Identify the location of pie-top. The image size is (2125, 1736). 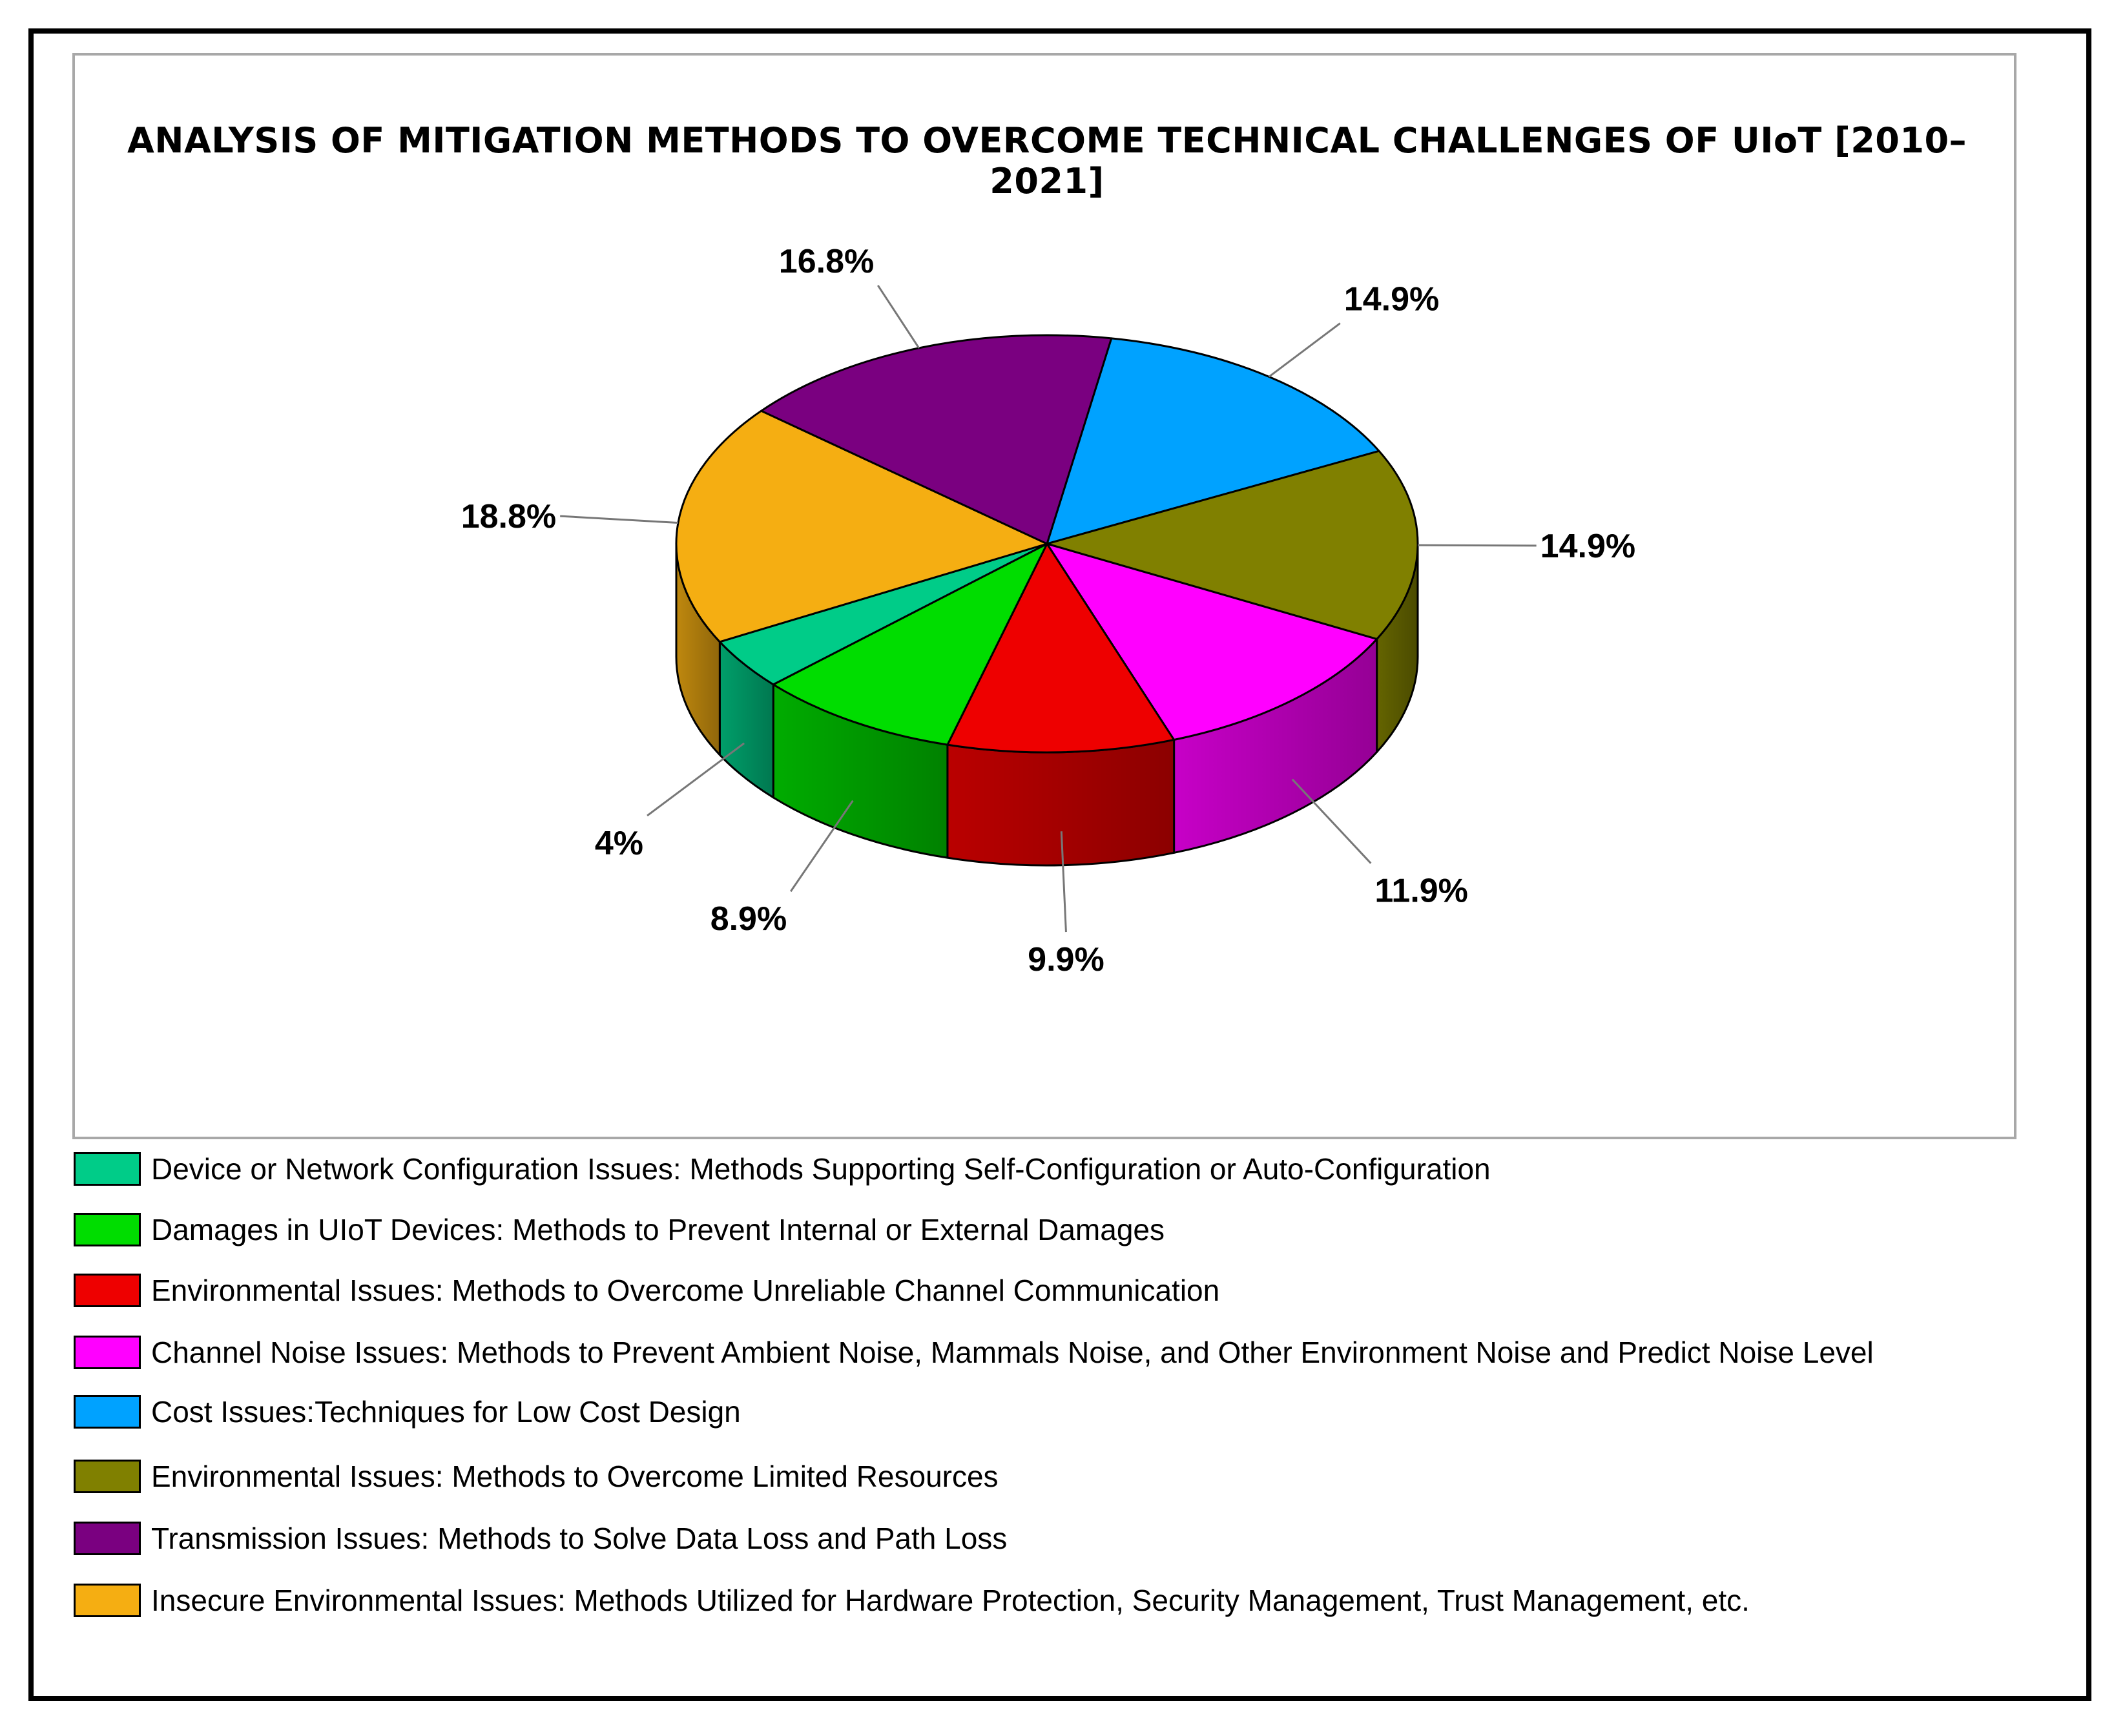
(1047, 544).